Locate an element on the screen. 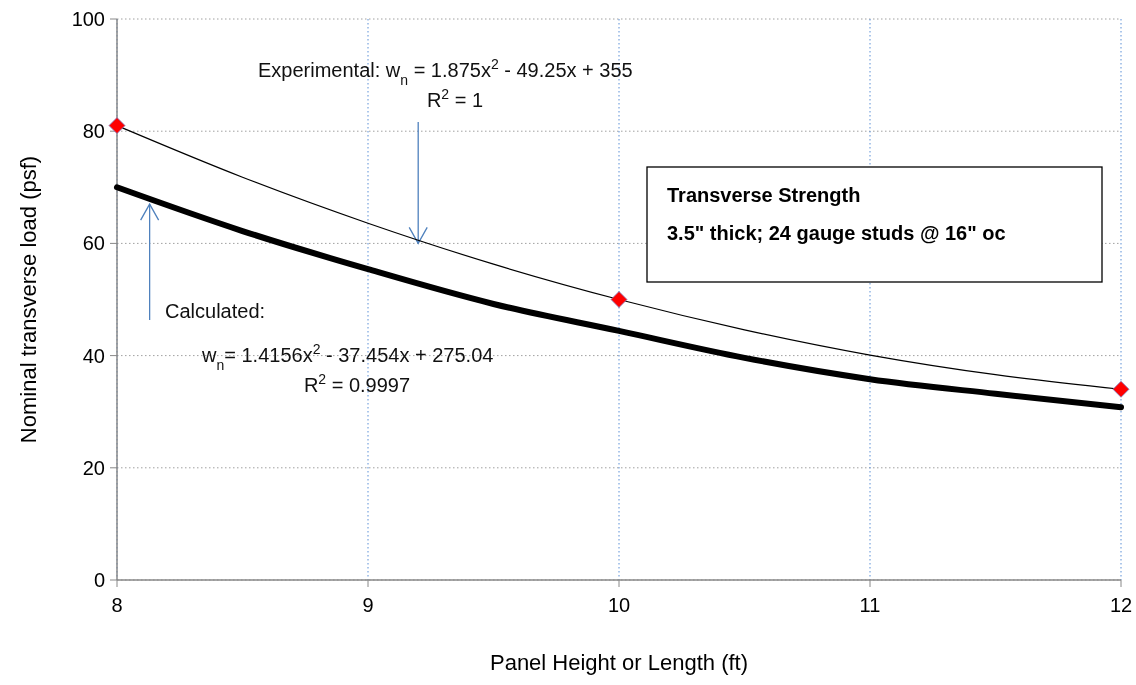 The width and height of the screenshot is (1136, 685). x-tick-label: 12 is located at coordinates (1121, 605).